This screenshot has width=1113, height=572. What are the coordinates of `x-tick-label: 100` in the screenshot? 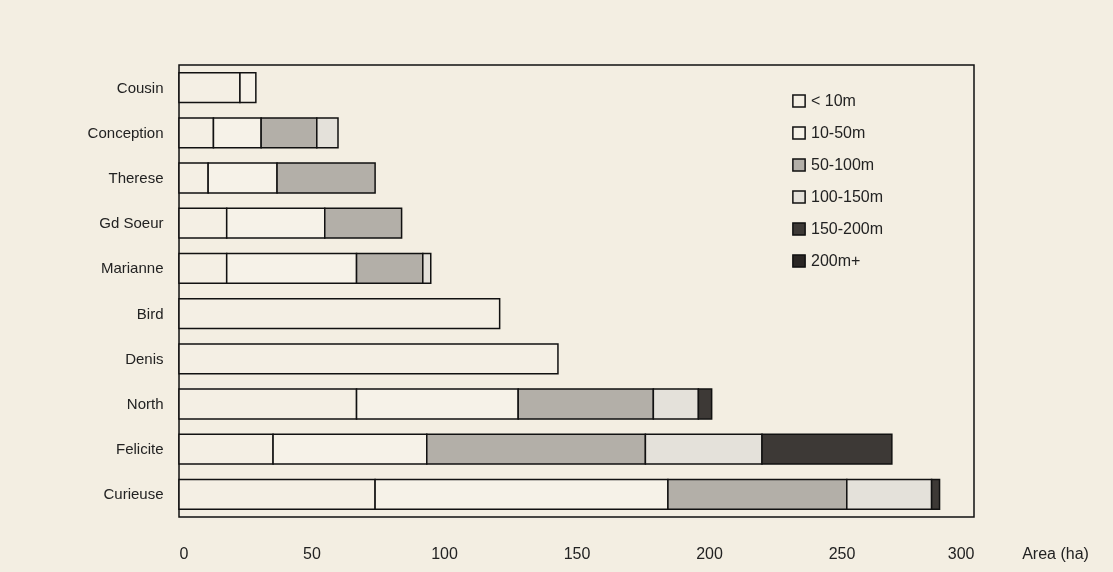 It's located at (444, 553).